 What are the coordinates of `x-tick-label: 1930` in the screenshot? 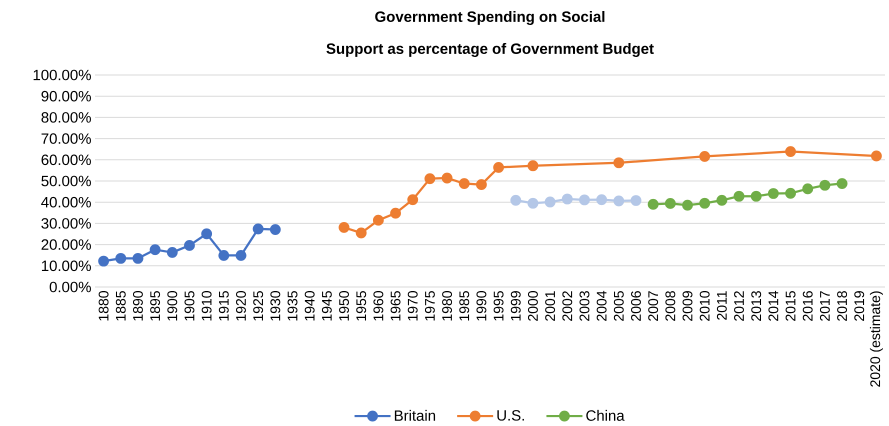 It's located at (275, 305).